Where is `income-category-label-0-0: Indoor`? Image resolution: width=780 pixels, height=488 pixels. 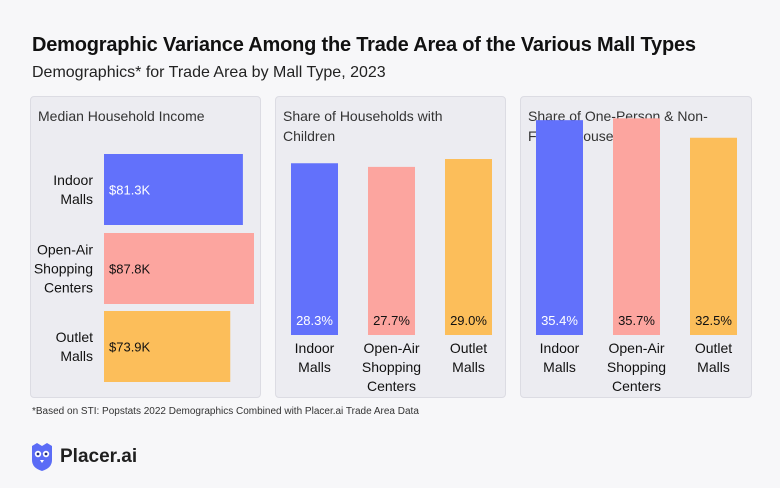 income-category-label-0-0: Indoor is located at coordinates (73, 180).